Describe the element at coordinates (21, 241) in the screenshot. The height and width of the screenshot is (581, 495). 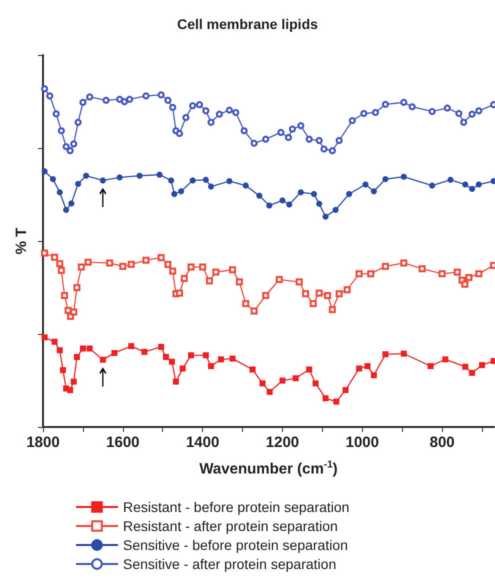
I see `y-axis-title: % T` at that location.